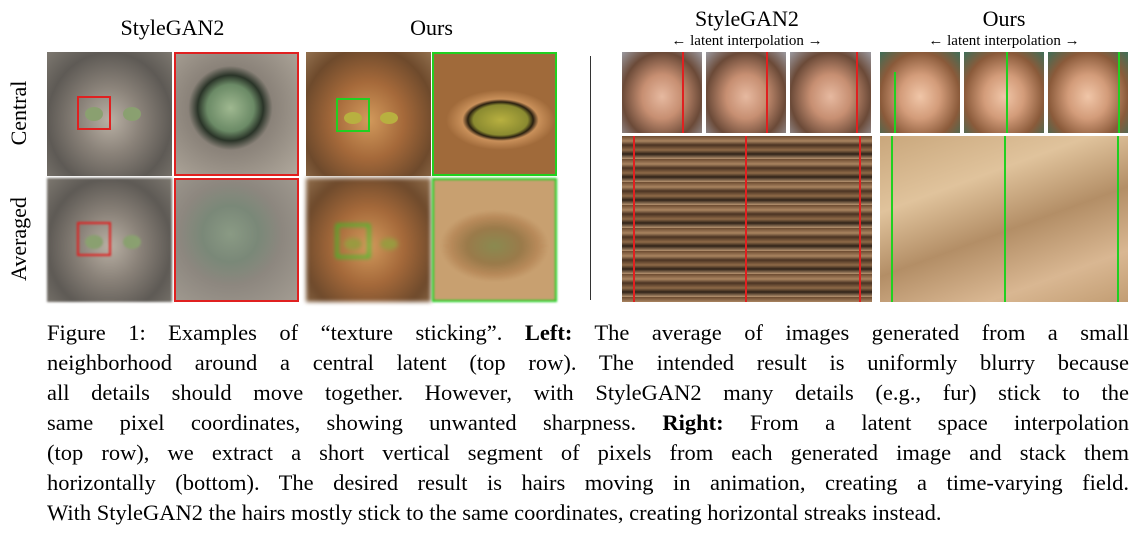 Image resolution: width=1144 pixels, height=543 pixels. What do you see at coordinates (109, 240) in the screenshot?
I see `stylegan2-averaged-cat-image` at bounding box center [109, 240].